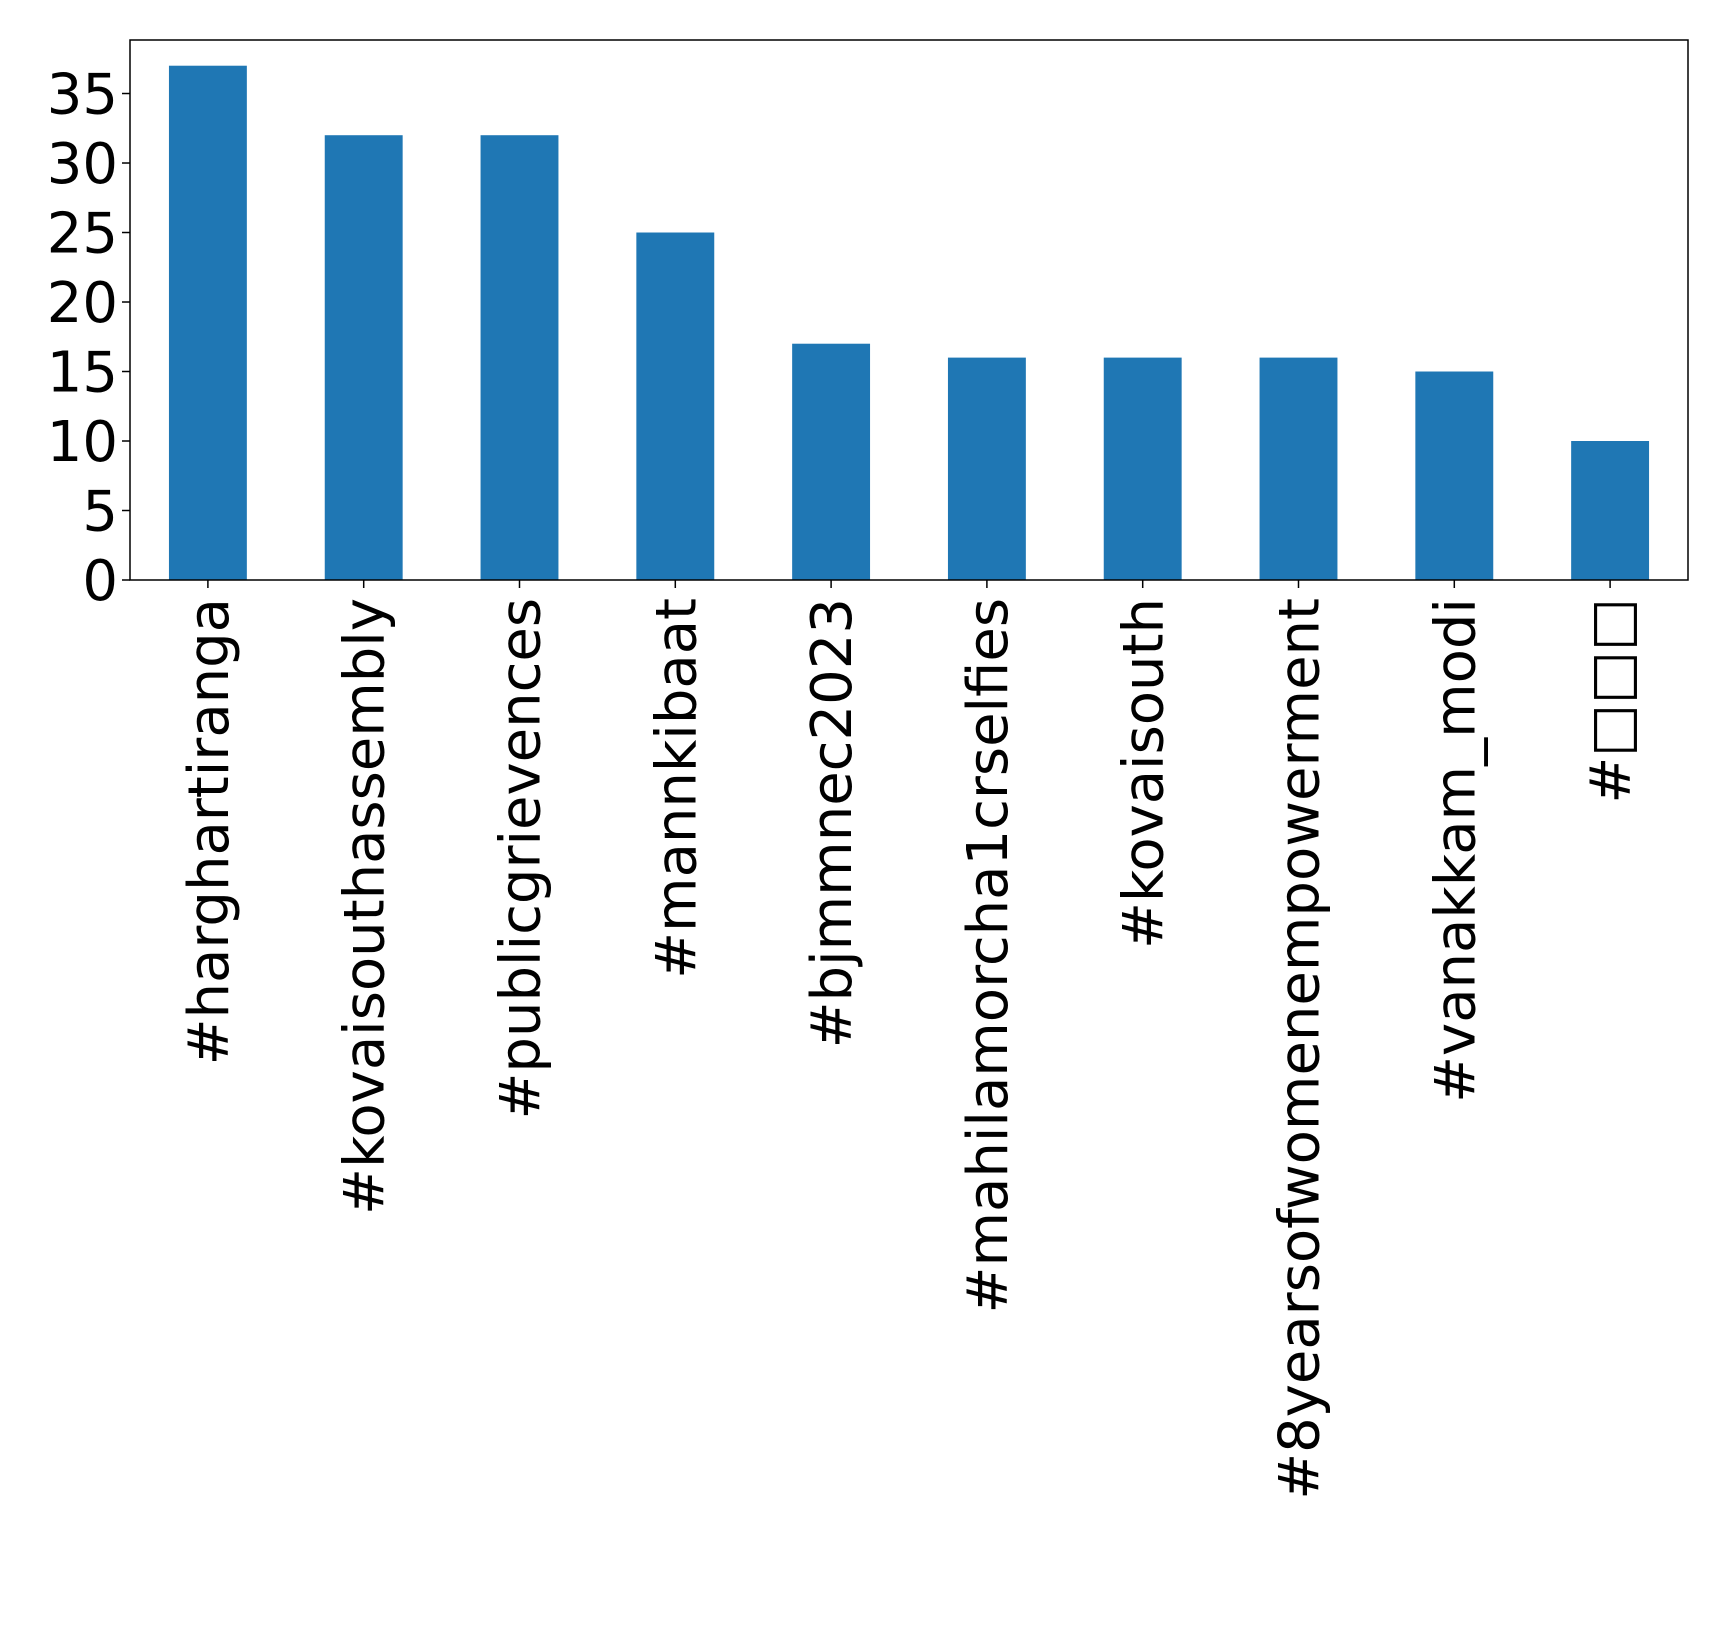 The height and width of the screenshot is (1638, 1719). I want to click on x-tick-label: #vanakkam_modi, so click(1455, 850).